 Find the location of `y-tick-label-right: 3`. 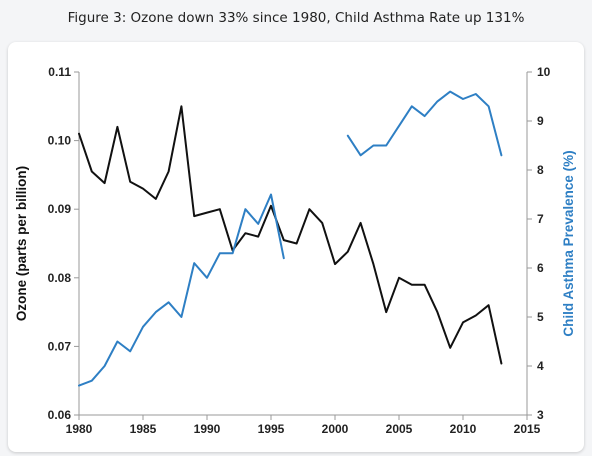

y-tick-label-right: 3 is located at coordinates (540, 415).